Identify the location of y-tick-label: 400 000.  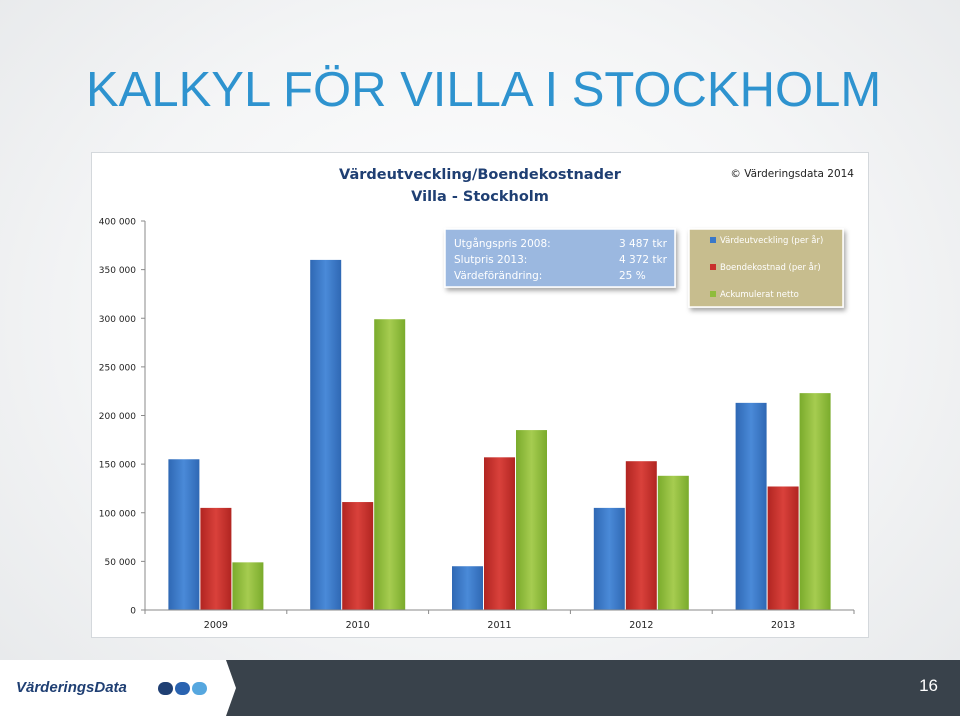
(117, 223).